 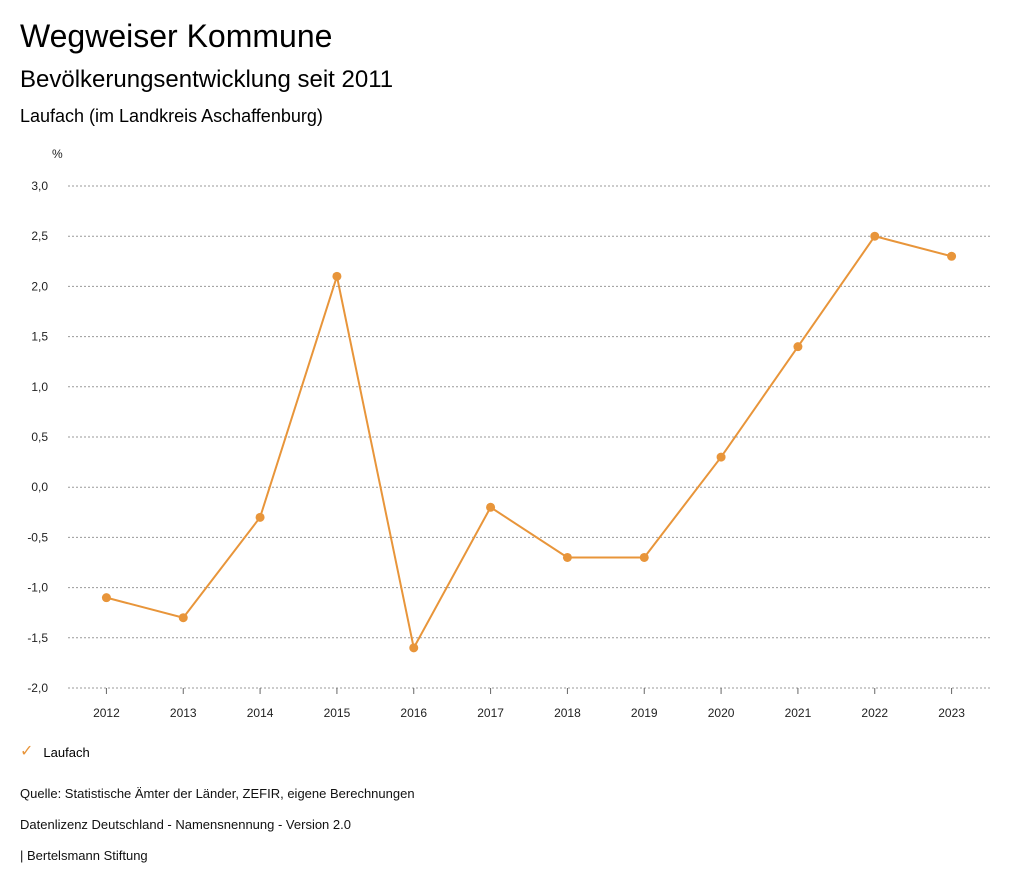 What do you see at coordinates (66, 752) in the screenshot?
I see `legend-label: Laufach` at bounding box center [66, 752].